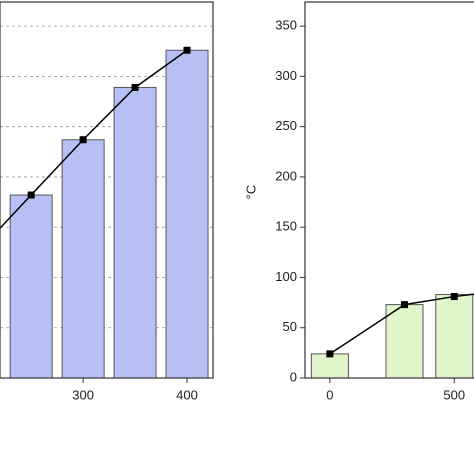 The image size is (474, 474). What do you see at coordinates (286, 276) in the screenshot?
I see `y-tick-label: 100` at bounding box center [286, 276].